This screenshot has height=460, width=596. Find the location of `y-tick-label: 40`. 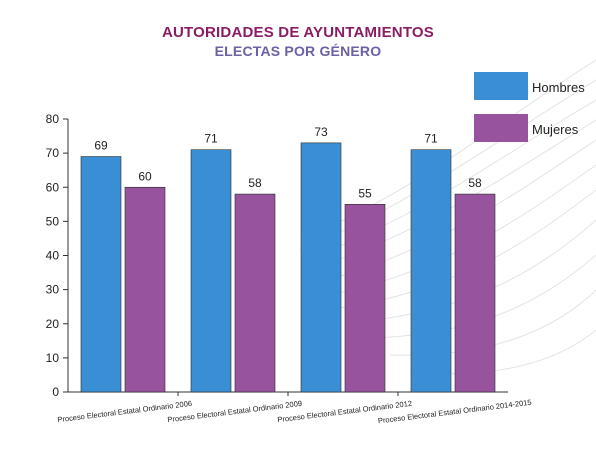

y-tick-label: 40 is located at coordinates (53, 256).